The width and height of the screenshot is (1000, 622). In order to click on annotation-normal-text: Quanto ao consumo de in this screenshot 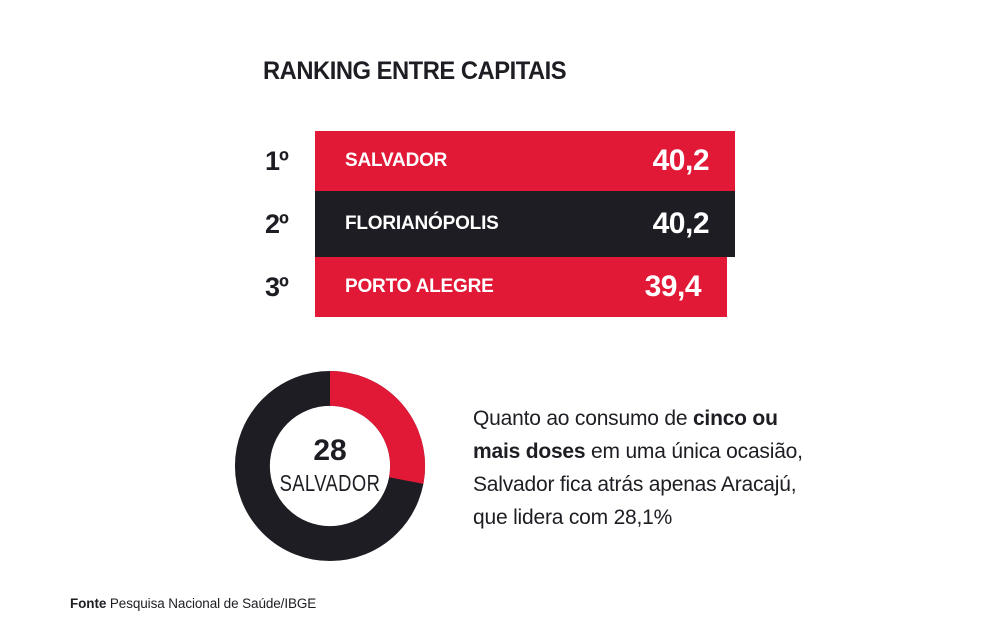, I will do `click(583, 418)`.